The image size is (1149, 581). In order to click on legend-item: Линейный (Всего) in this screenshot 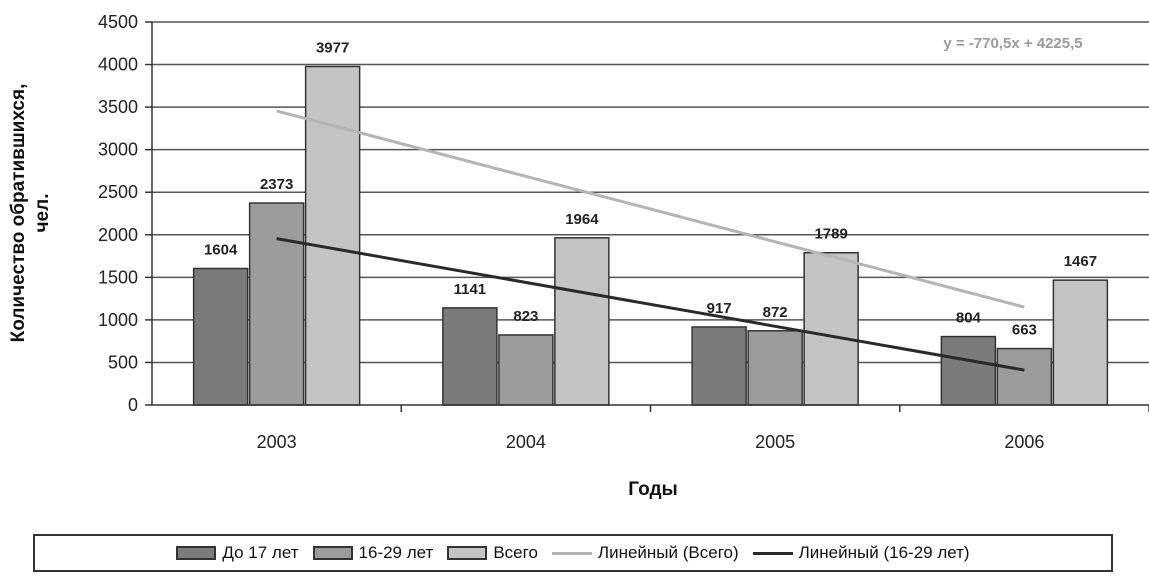, I will do `click(645, 553)`.